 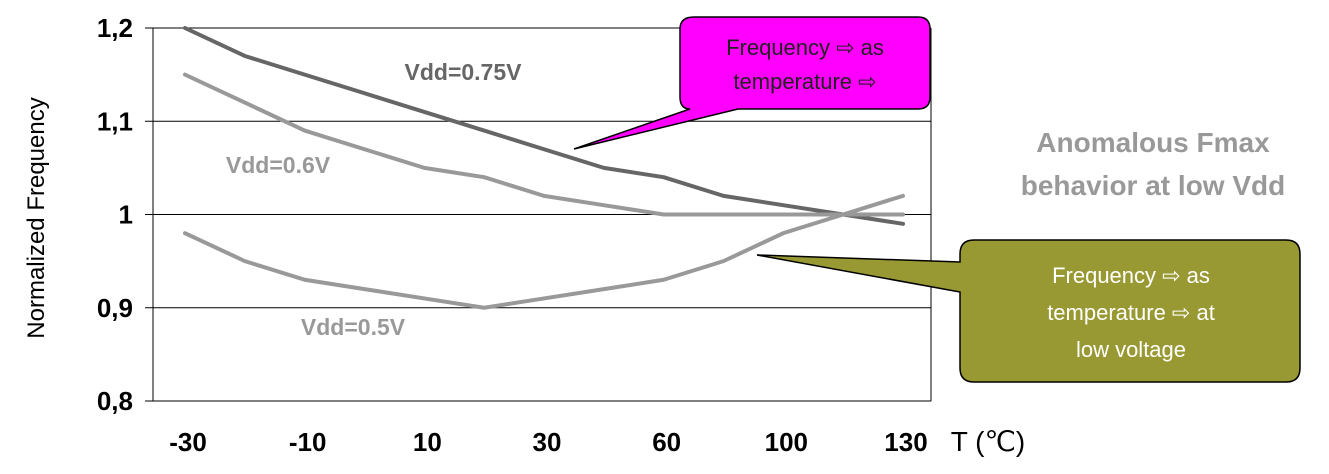 What do you see at coordinates (115, 28) in the screenshot?
I see `y-tick-label: 1,2` at bounding box center [115, 28].